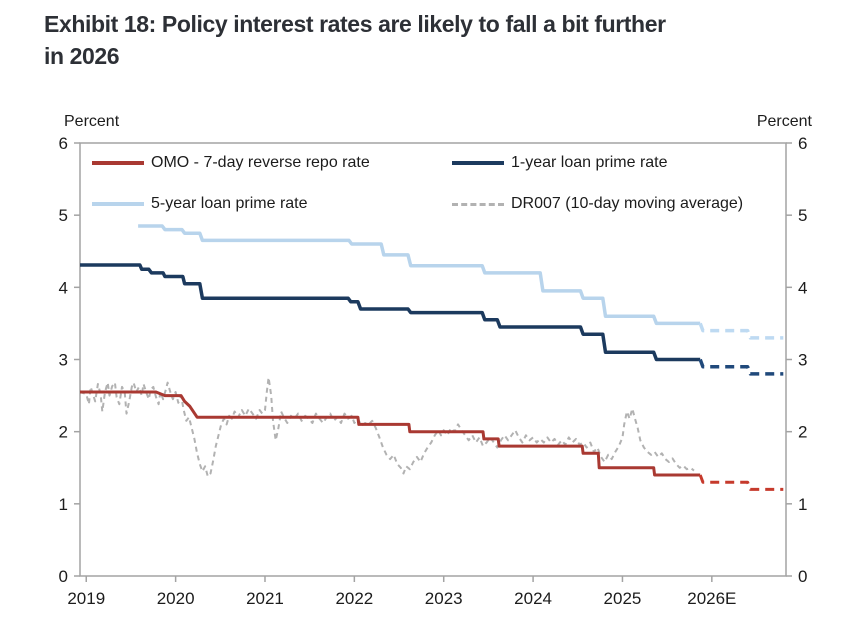 This screenshot has width=842, height=626. Describe the element at coordinates (118, 204) in the screenshot. I see `legend-swatch-lpr5` at that location.